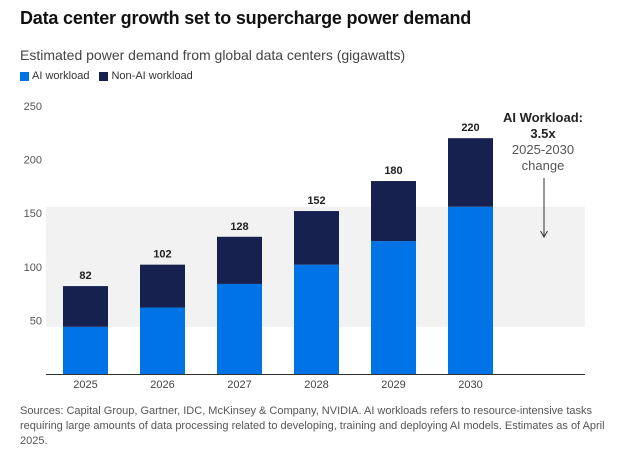  What do you see at coordinates (470, 172) in the screenshot?
I see `bar-non-ai-2030` at bounding box center [470, 172].